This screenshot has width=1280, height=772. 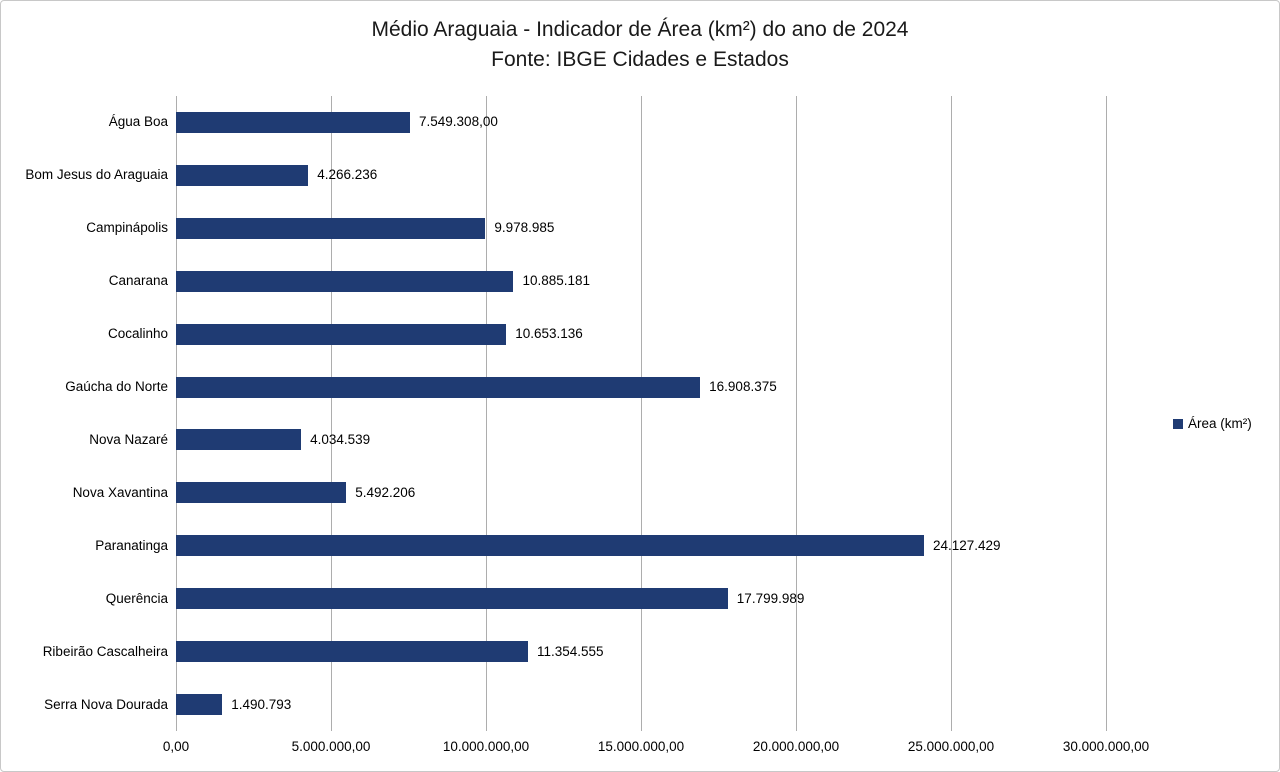 What do you see at coordinates (966, 545) in the screenshot?
I see `bar-value-label: 24.127.429` at bounding box center [966, 545].